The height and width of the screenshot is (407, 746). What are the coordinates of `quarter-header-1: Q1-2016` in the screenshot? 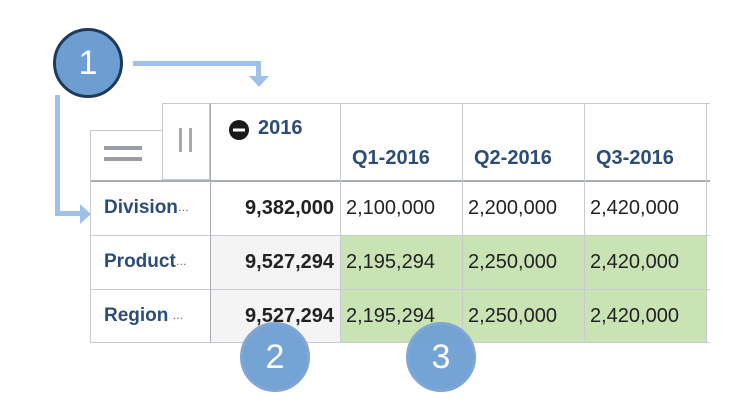 It's located at (391, 157).